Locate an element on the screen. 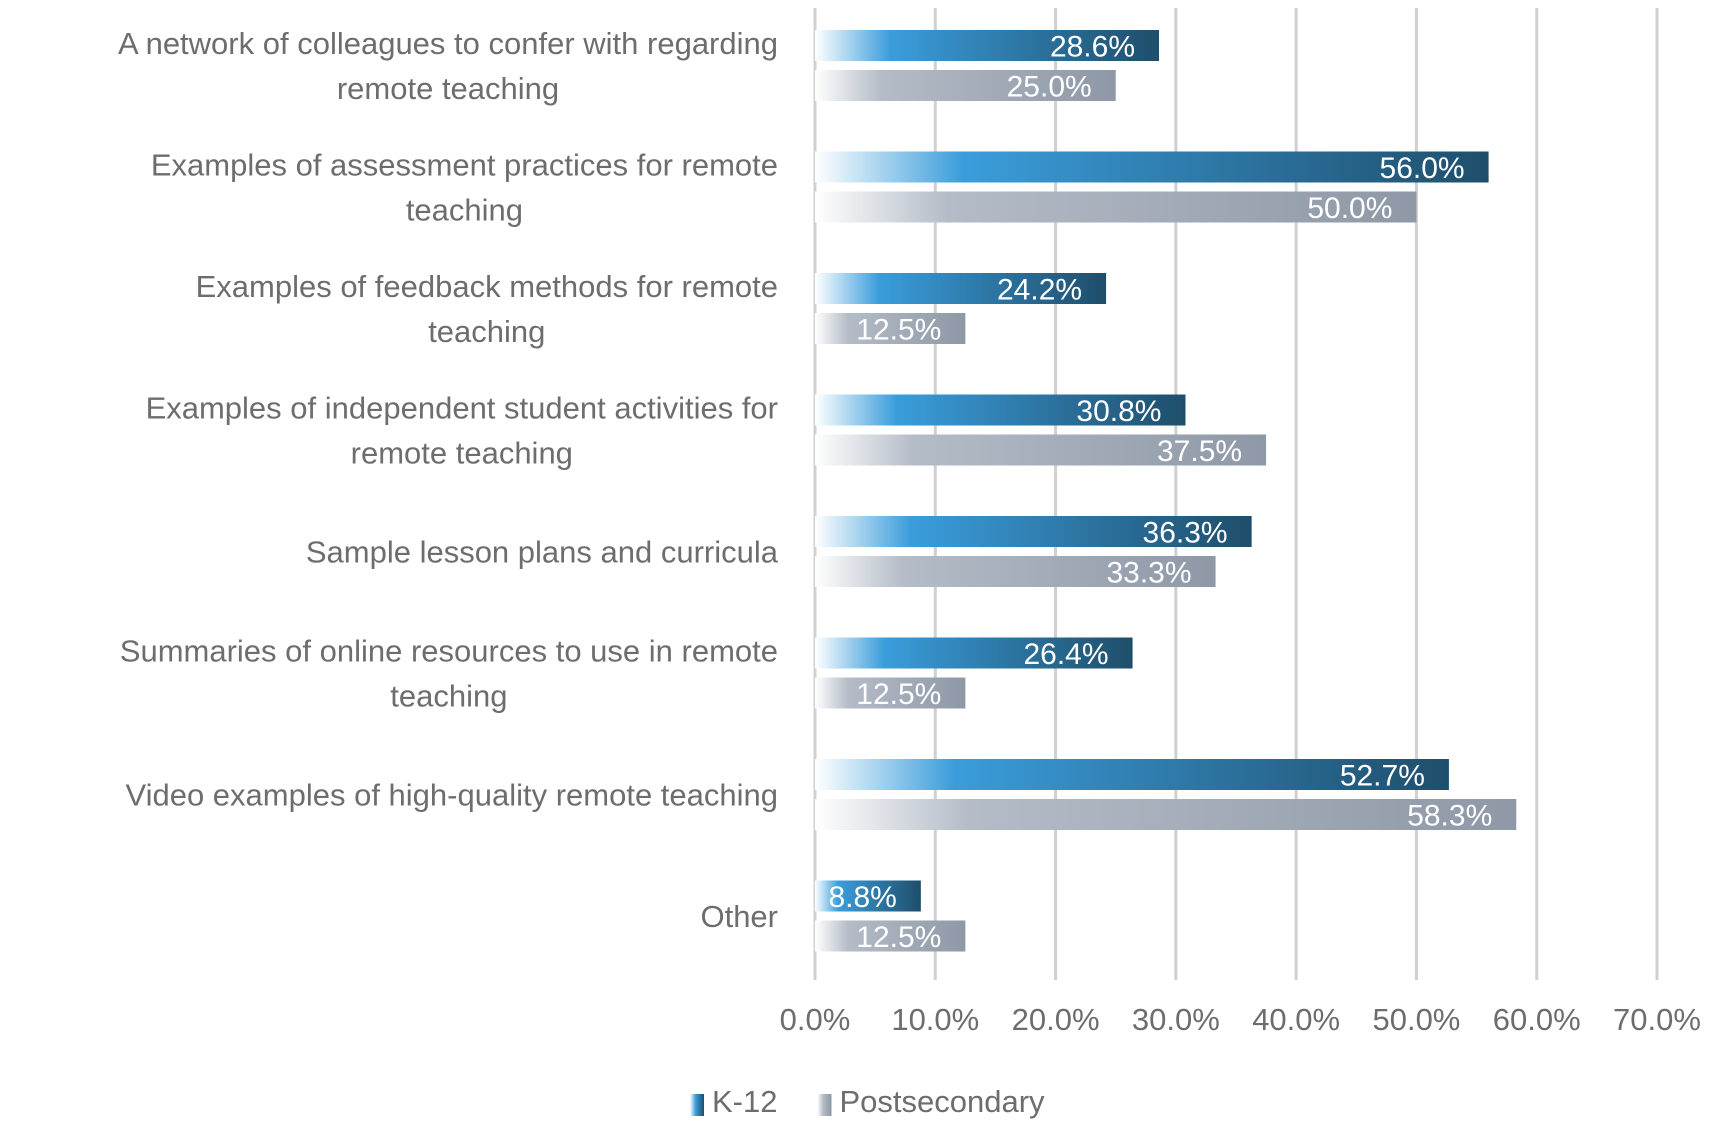 The width and height of the screenshot is (1720, 1134). data-label: 26.4% is located at coordinates (1065, 654).